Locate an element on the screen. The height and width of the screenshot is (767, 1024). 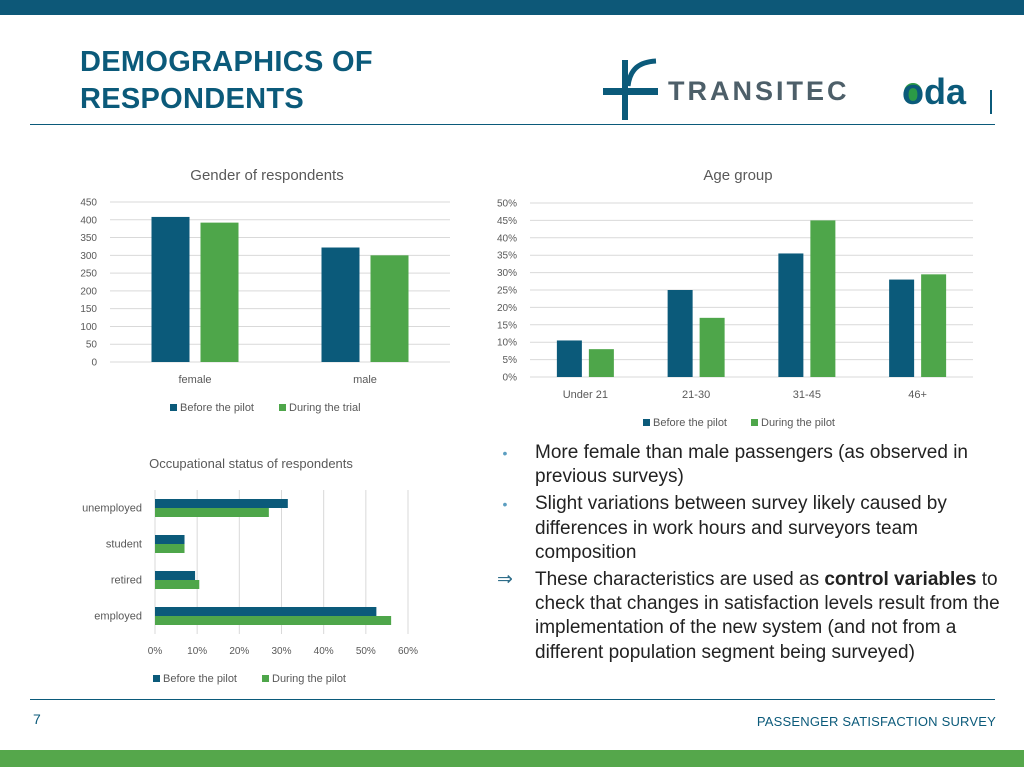
x-tick-label: 20% is located at coordinates (239, 651).